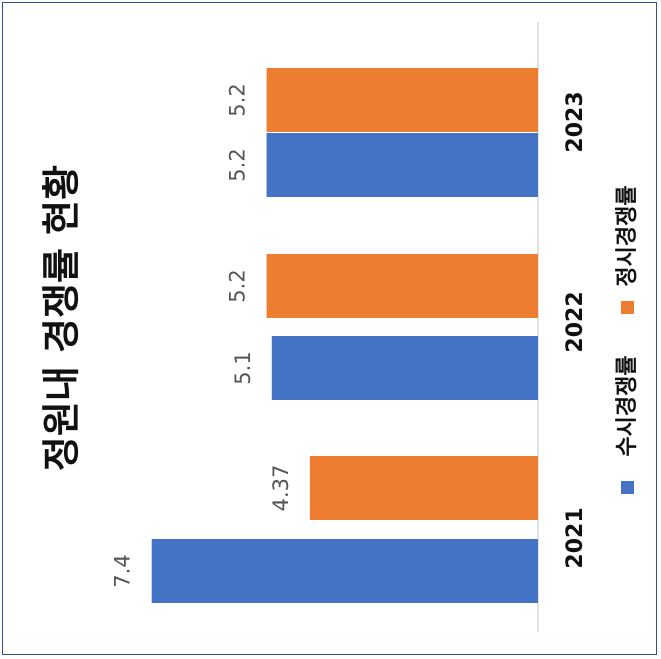 Image resolution: width=661 pixels, height=659 pixels. What do you see at coordinates (627, 405) in the screenshot?
I see `legend-label-series-1: 수시경쟁률` at bounding box center [627, 405].